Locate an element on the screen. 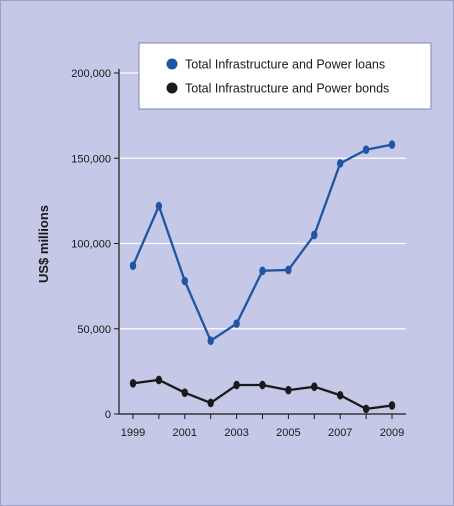 The width and height of the screenshot is (454, 506). y-tick-label: 0 is located at coordinates (108, 415).